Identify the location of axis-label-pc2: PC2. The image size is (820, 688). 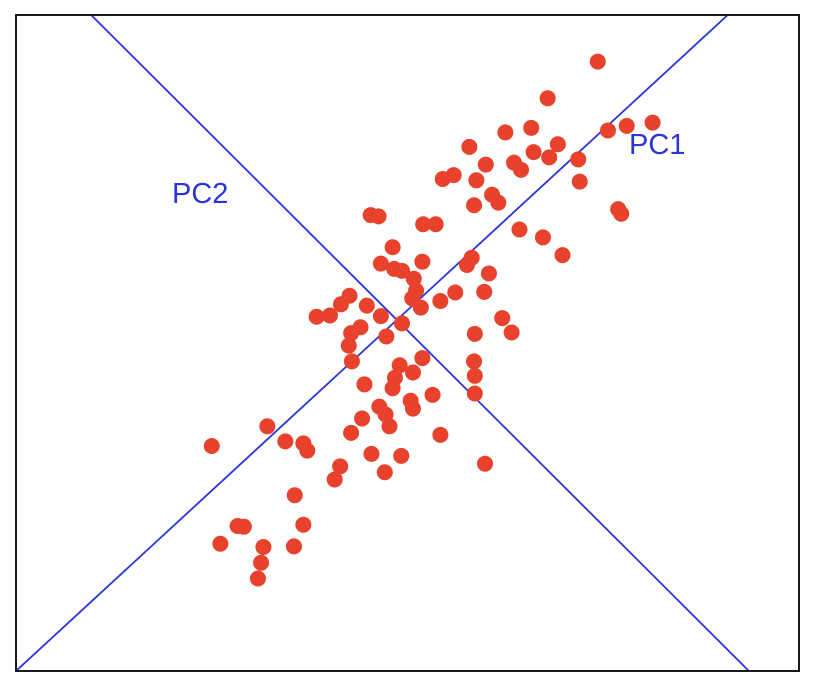
(200, 194).